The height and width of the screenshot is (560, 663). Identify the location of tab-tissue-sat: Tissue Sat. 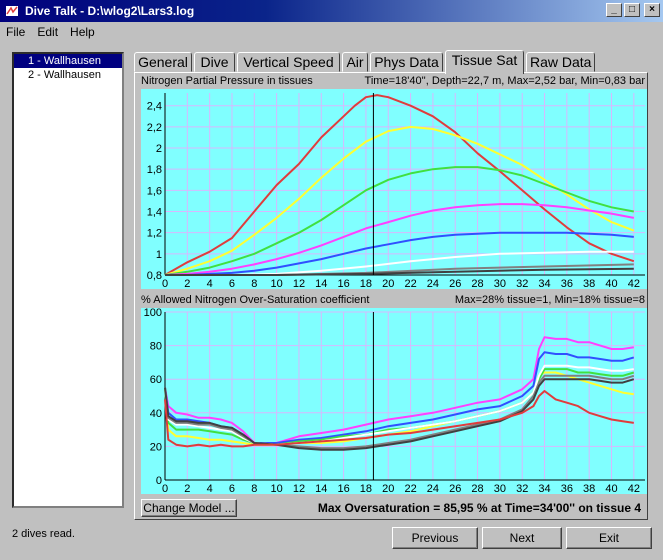
(484, 62).